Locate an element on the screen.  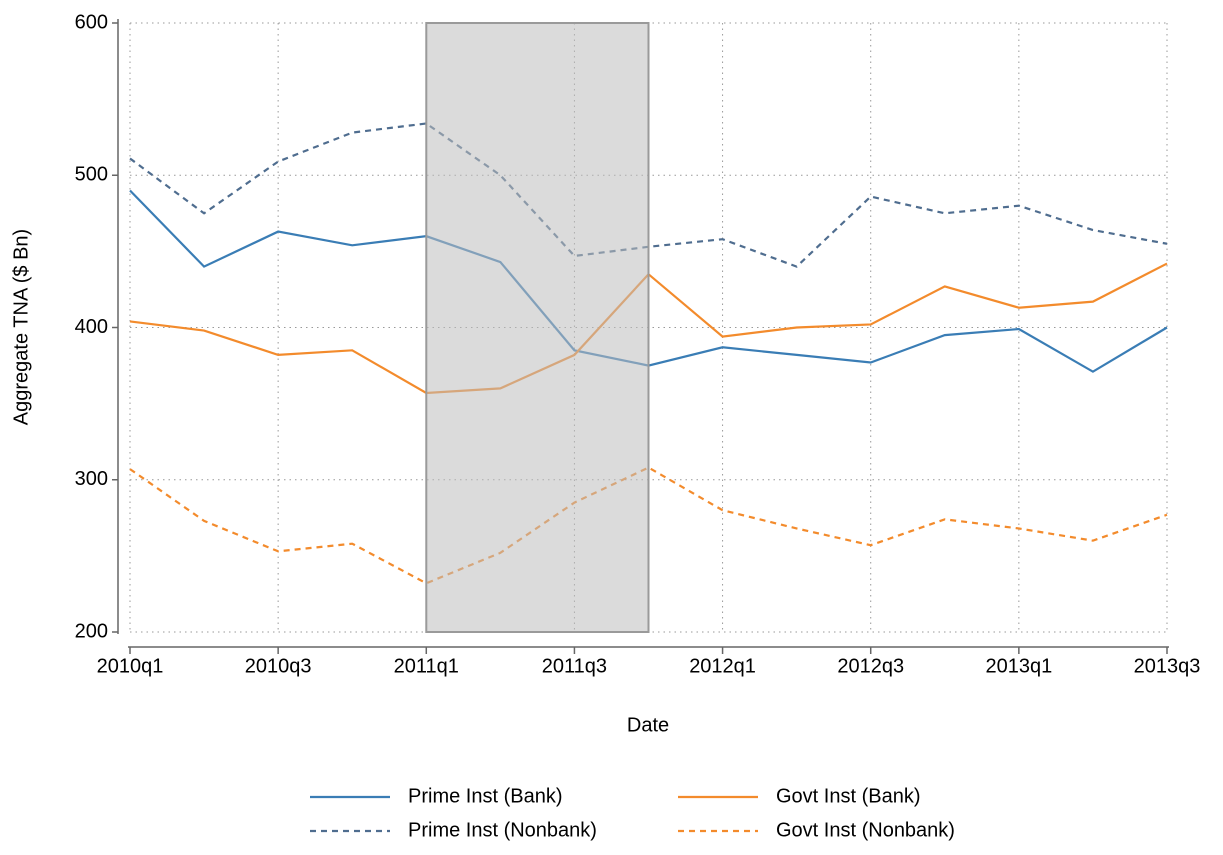
x-tick-label: 2011q1 is located at coordinates (426, 666).